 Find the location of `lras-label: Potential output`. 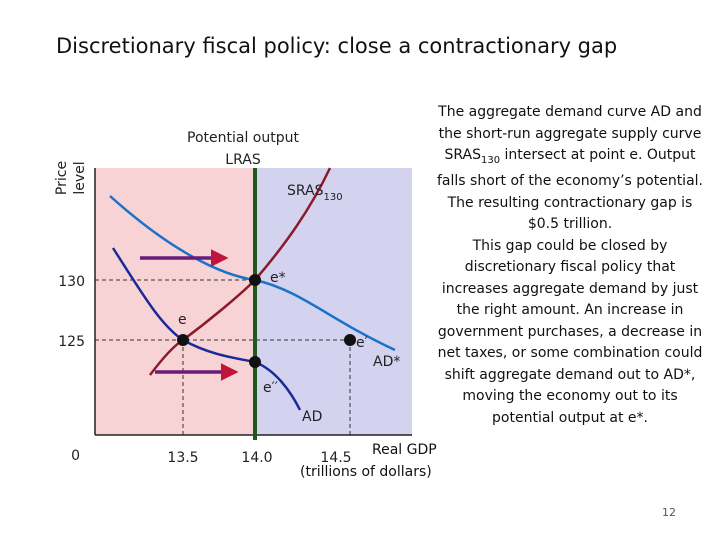

lras-label: Potential output is located at coordinates (243, 138).